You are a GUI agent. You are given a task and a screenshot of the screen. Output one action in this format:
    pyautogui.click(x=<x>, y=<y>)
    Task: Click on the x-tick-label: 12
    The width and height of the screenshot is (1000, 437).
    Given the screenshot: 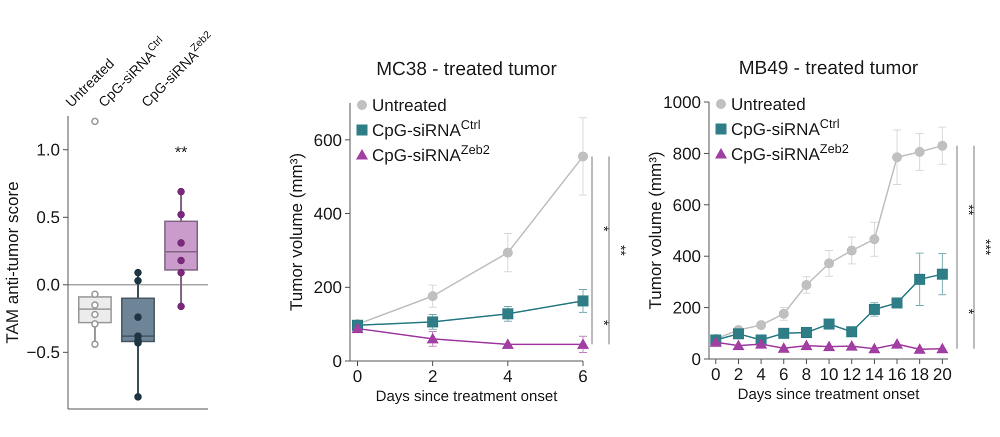 What is the action you would take?
    pyautogui.click(x=852, y=374)
    